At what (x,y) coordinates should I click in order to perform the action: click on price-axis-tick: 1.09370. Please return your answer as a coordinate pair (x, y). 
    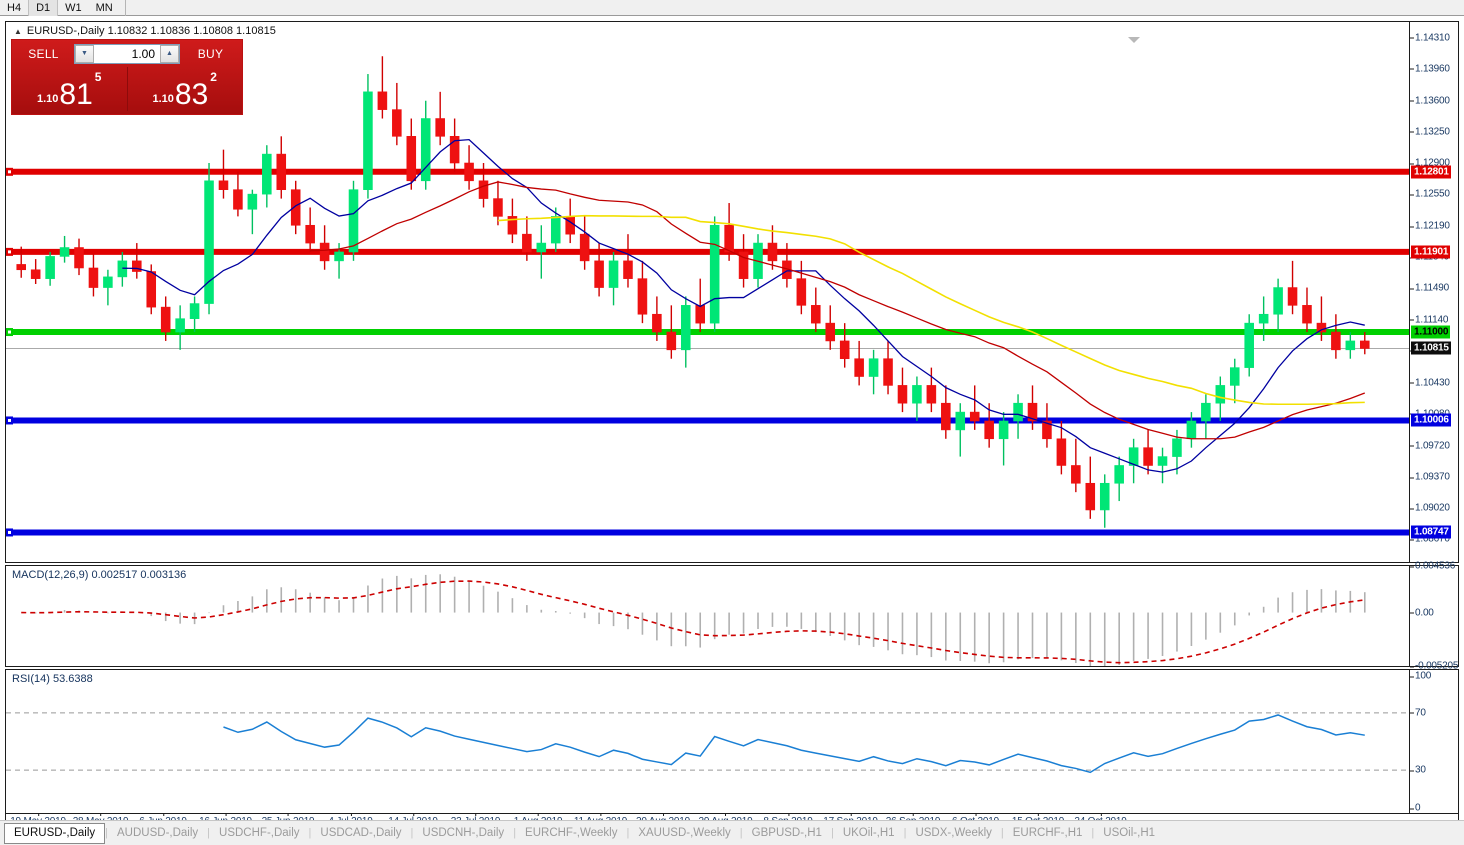
    Looking at the image, I should click on (1430, 477).